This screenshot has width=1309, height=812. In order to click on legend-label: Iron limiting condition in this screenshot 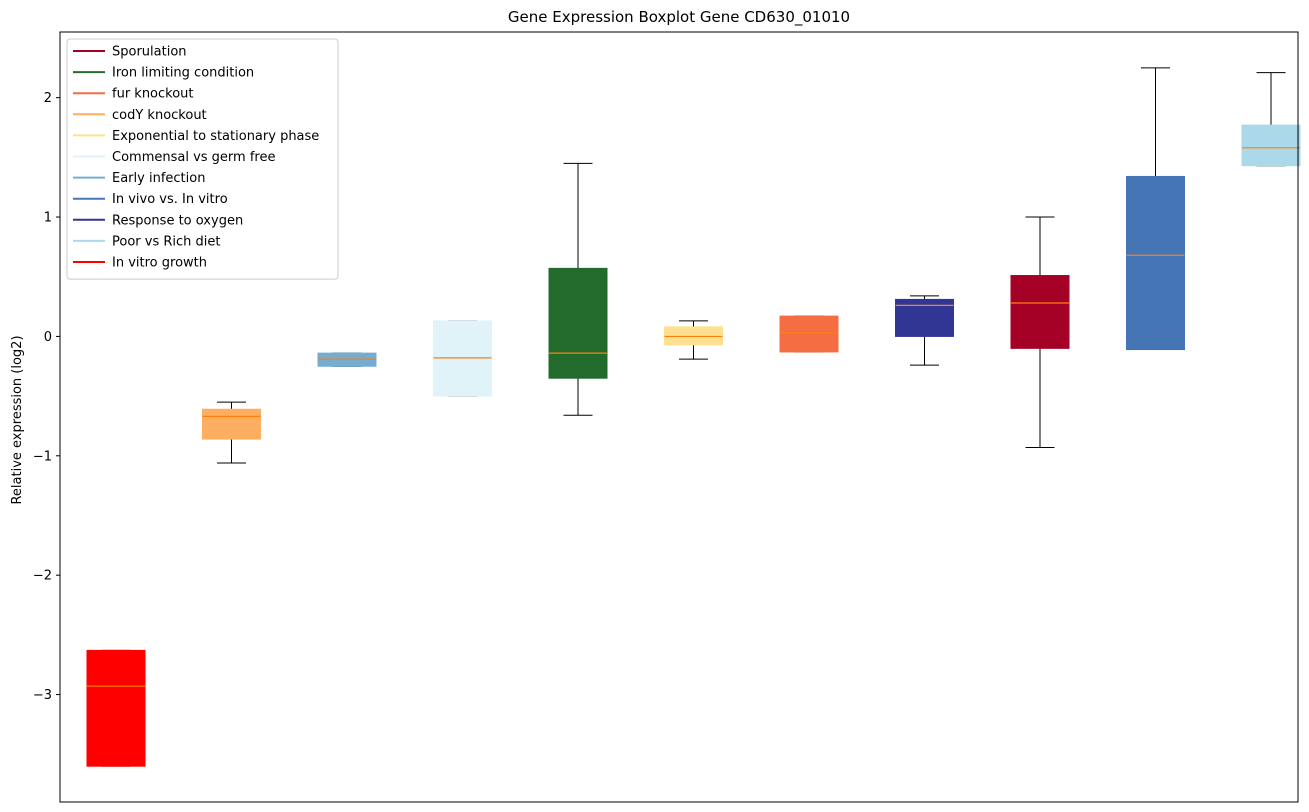, I will do `click(183, 73)`.